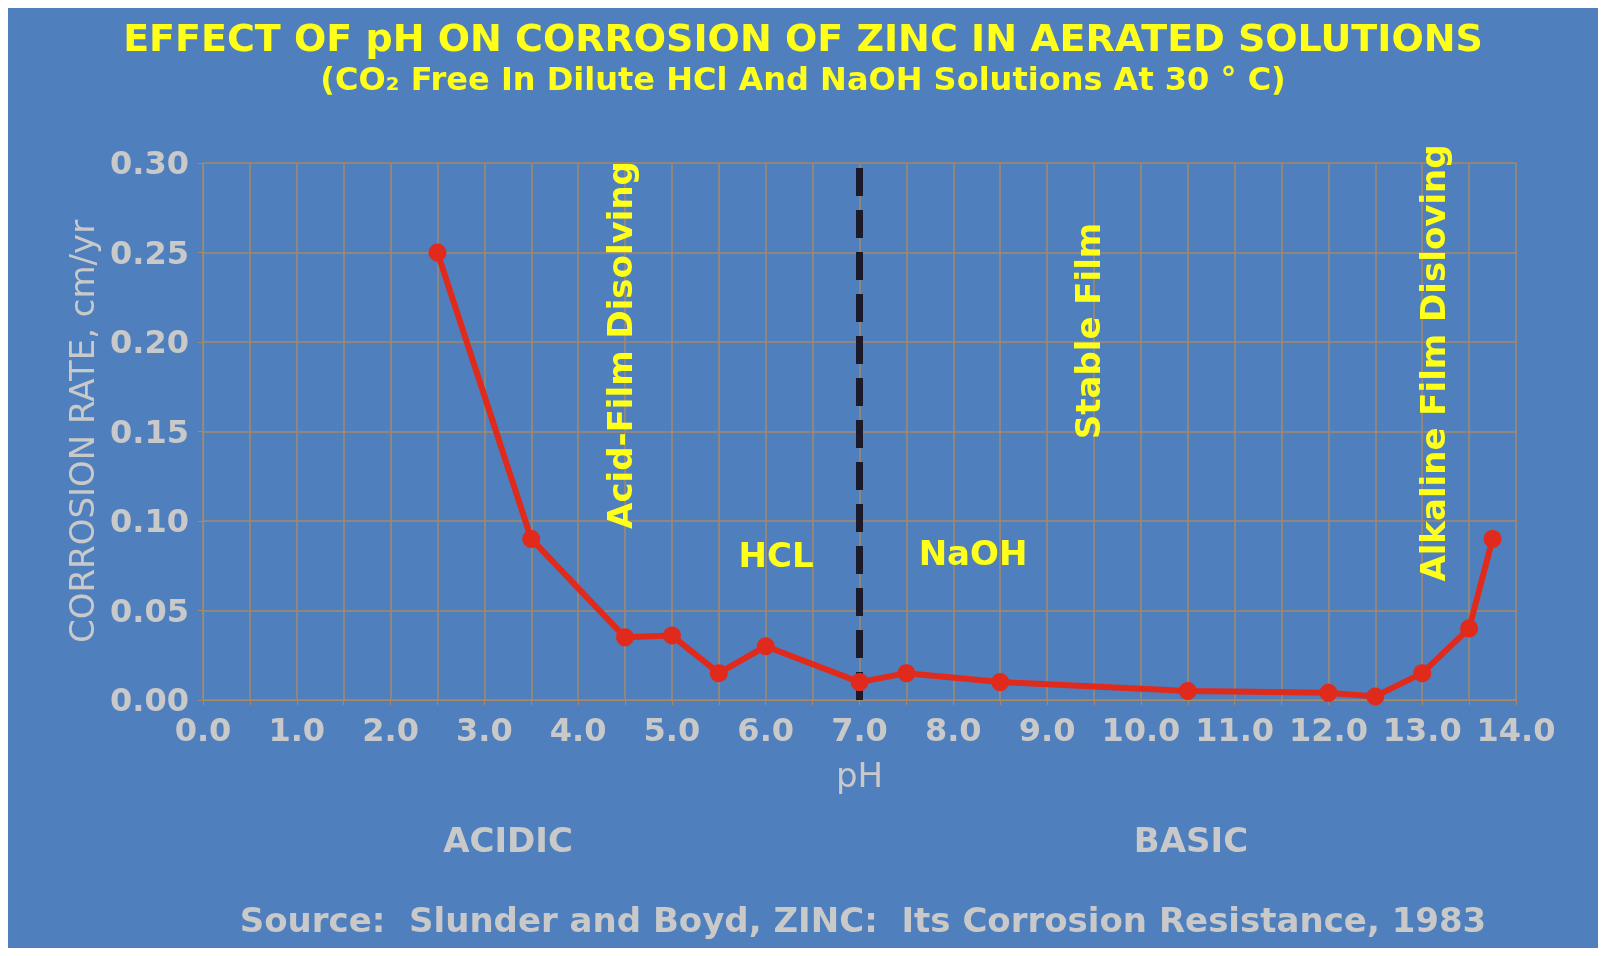  I want to click on x-tick-label: 10.0, so click(1141, 730).